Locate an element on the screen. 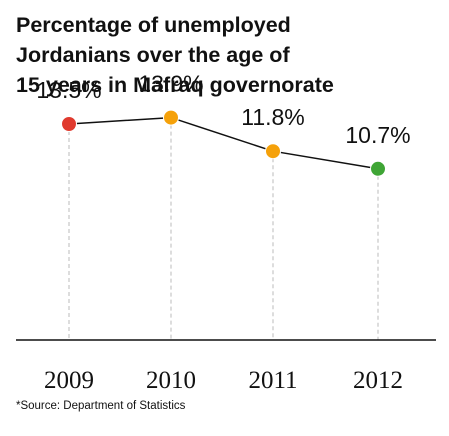 The height and width of the screenshot is (436, 449). x-tick-label-2009: 2009 is located at coordinates (69, 380).